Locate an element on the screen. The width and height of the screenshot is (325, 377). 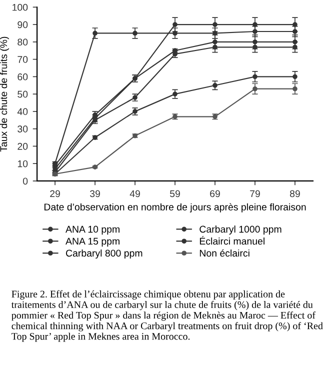
x-tick-label: 49 is located at coordinates (135, 194).